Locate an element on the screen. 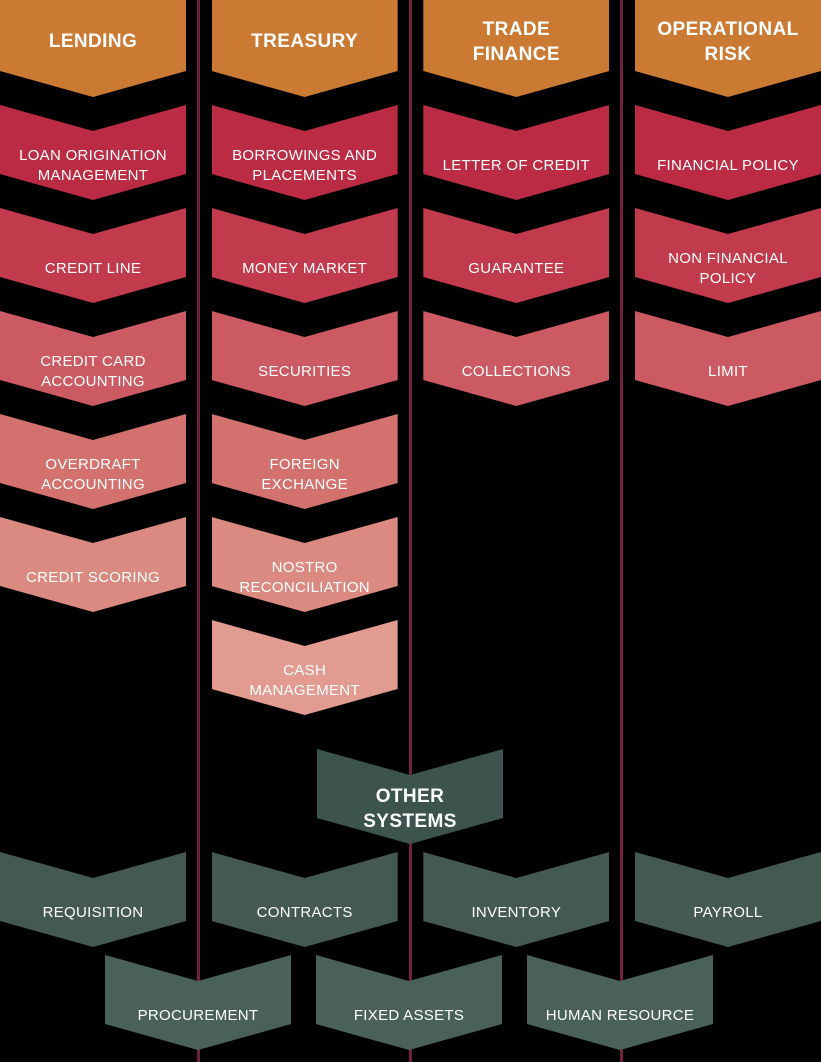 The width and height of the screenshot is (821, 1062). module-contracts: CONTRACTS is located at coordinates (305, 899).